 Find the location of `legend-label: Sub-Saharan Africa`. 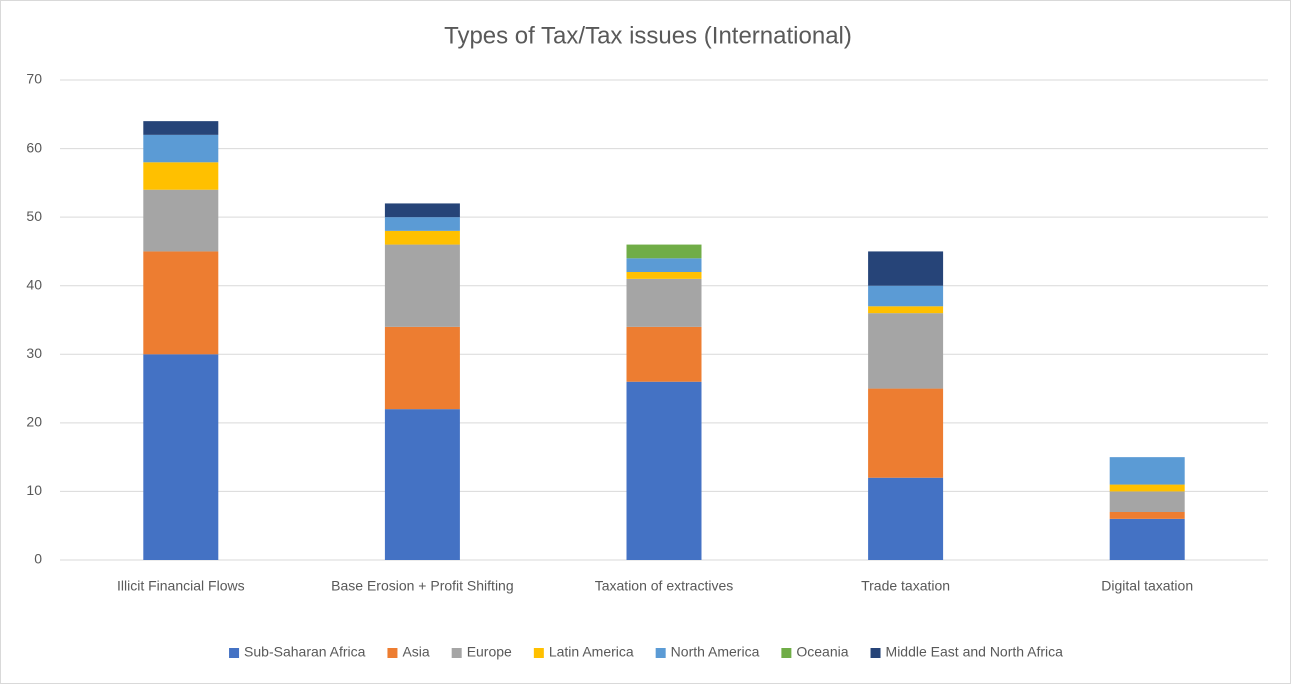

legend-label: Sub-Saharan Africa is located at coordinates (305, 652).